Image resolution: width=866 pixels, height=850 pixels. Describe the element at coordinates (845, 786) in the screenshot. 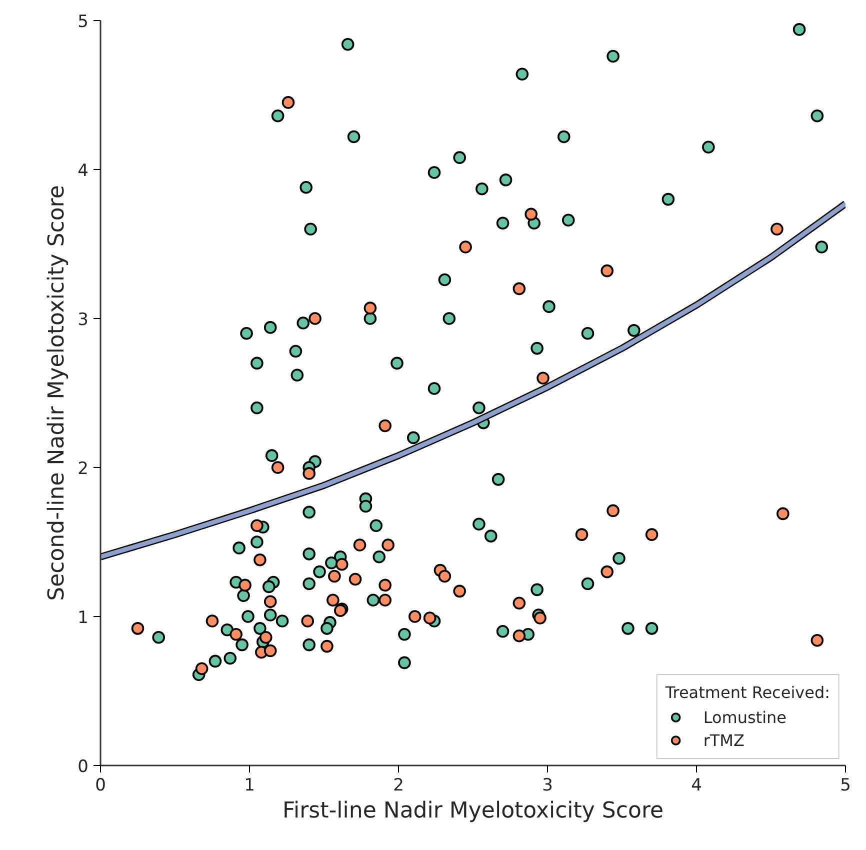

I see `x-tick-label: 5` at that location.